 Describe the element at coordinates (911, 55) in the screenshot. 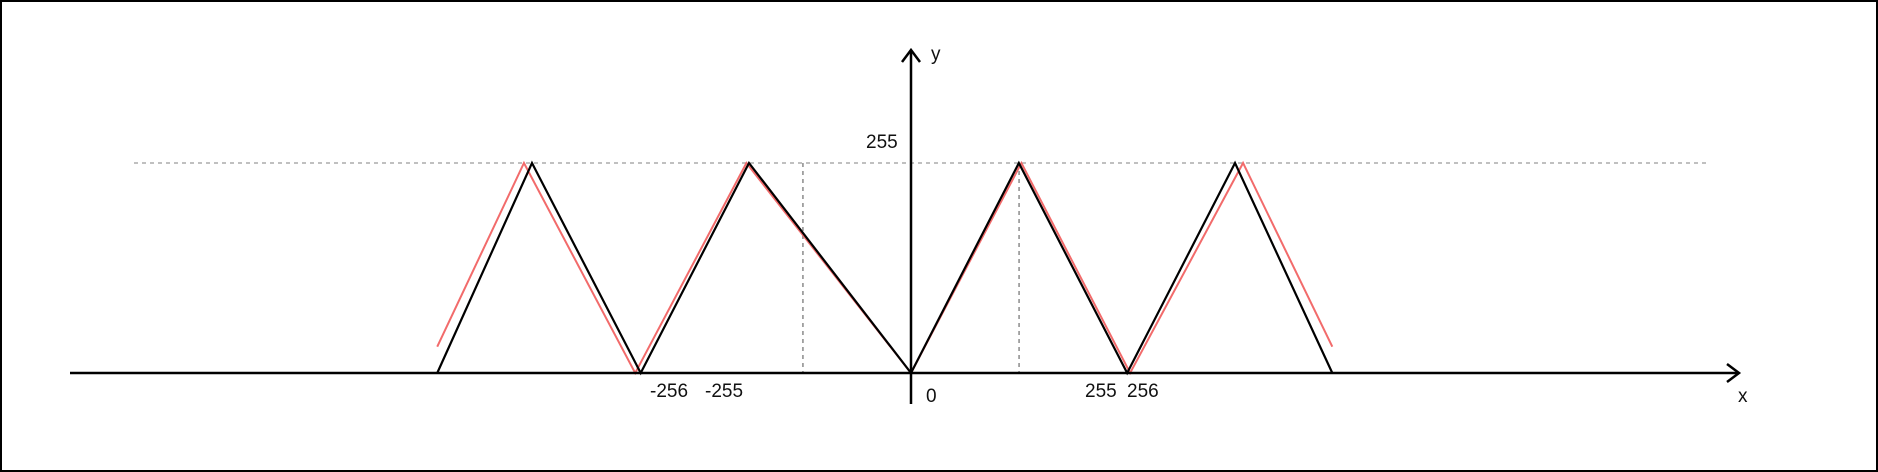

I see `y-axis-arrowhead` at that location.